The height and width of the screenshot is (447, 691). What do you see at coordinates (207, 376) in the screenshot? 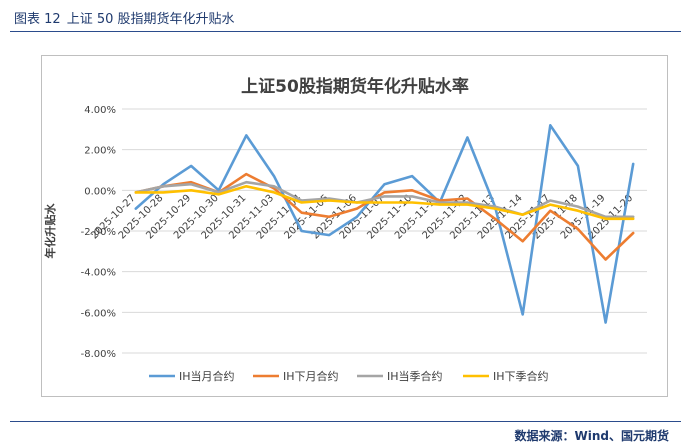
I see `legend-label: IH当月合约` at bounding box center [207, 376].